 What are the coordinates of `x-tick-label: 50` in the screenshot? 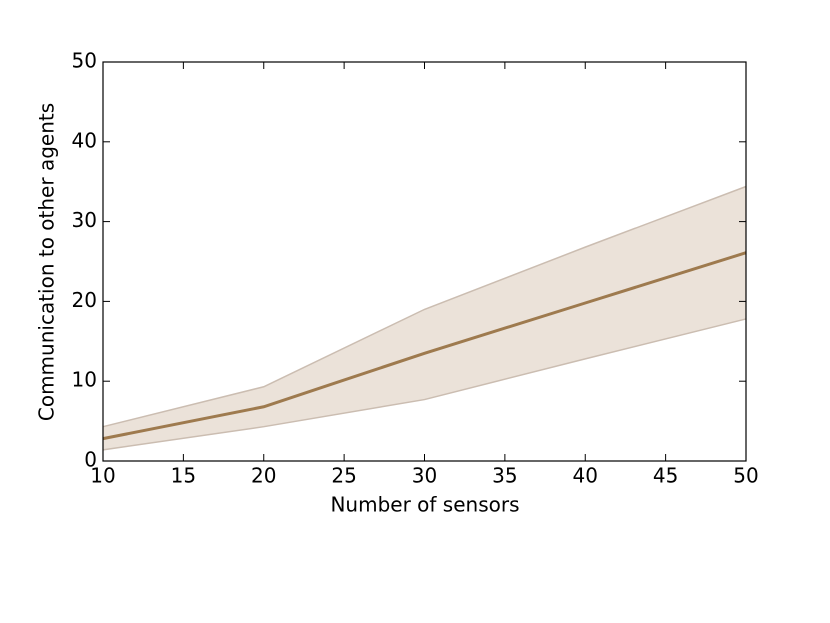 It's located at (745, 476).